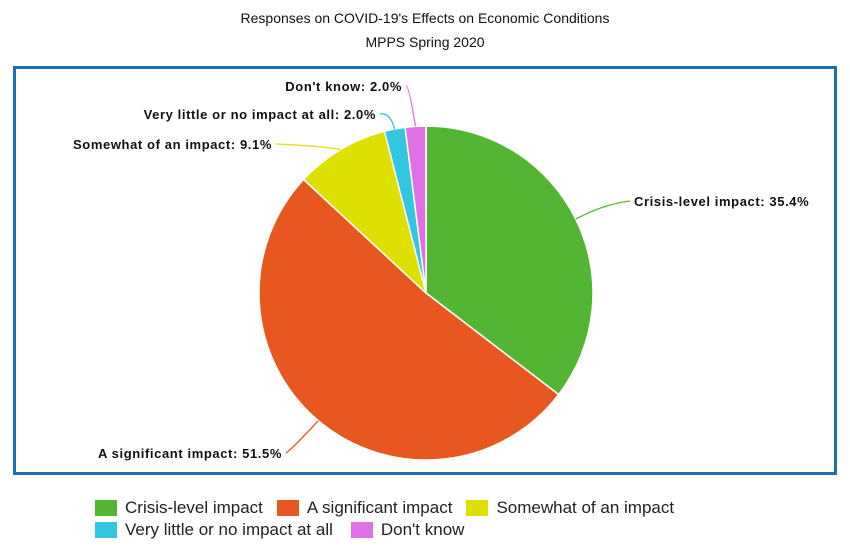 The image size is (850, 550). What do you see at coordinates (379, 507) in the screenshot?
I see `legend-label: A significant impact` at bounding box center [379, 507].